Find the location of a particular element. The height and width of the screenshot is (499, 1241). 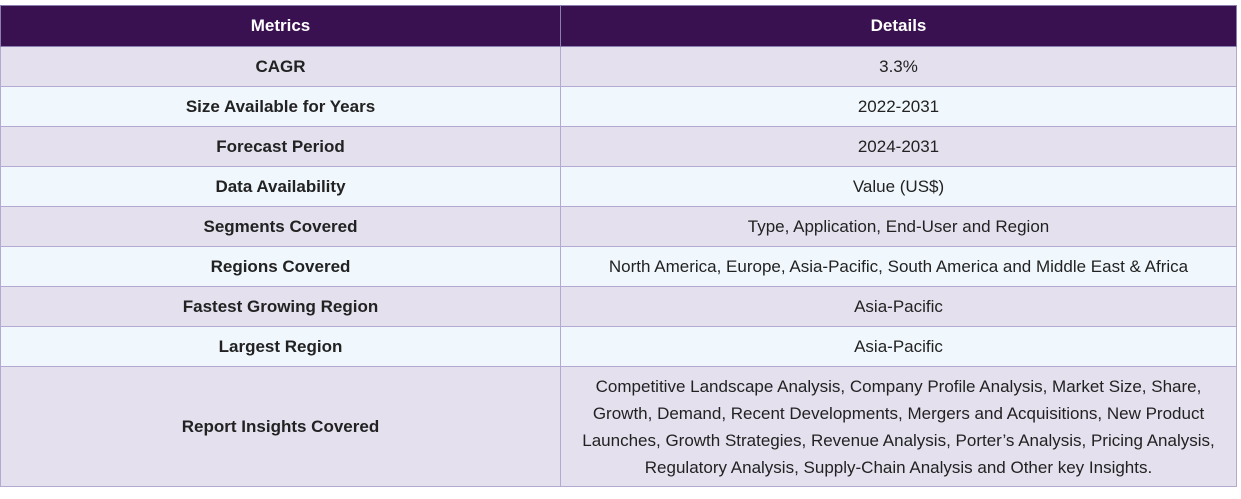

metric-cell: Regions Covered is located at coordinates (280, 266).